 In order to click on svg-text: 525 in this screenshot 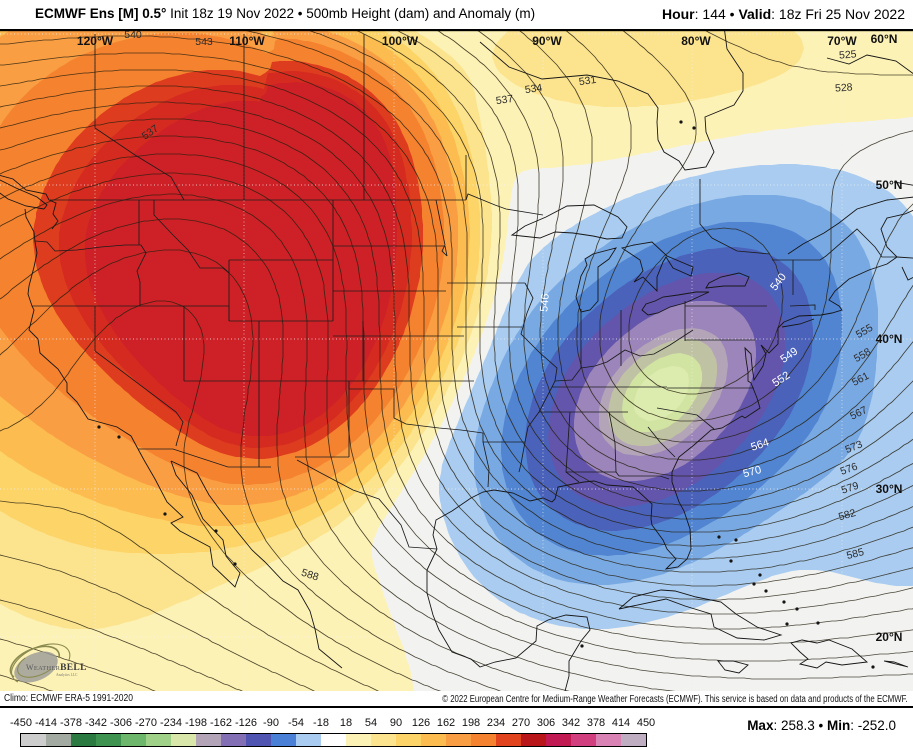, I will do `click(848, 54)`.